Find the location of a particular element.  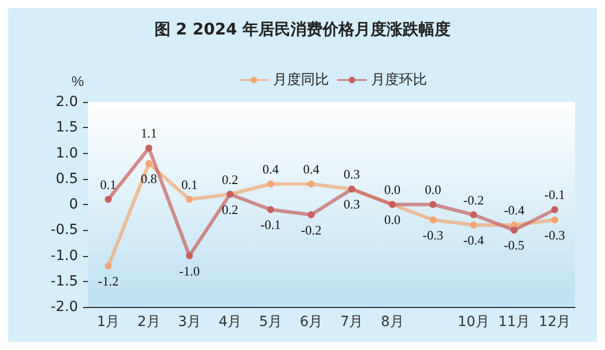

y-tick-label: -1.0 is located at coordinates (64, 256).